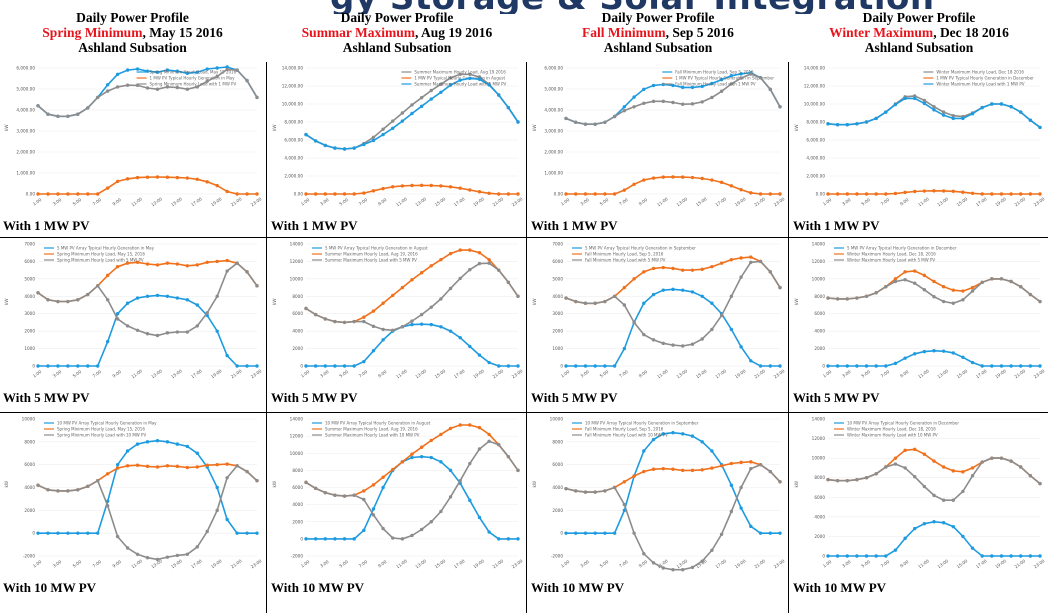  I want to click on y-tick-label: 4000, so click(557, 487).